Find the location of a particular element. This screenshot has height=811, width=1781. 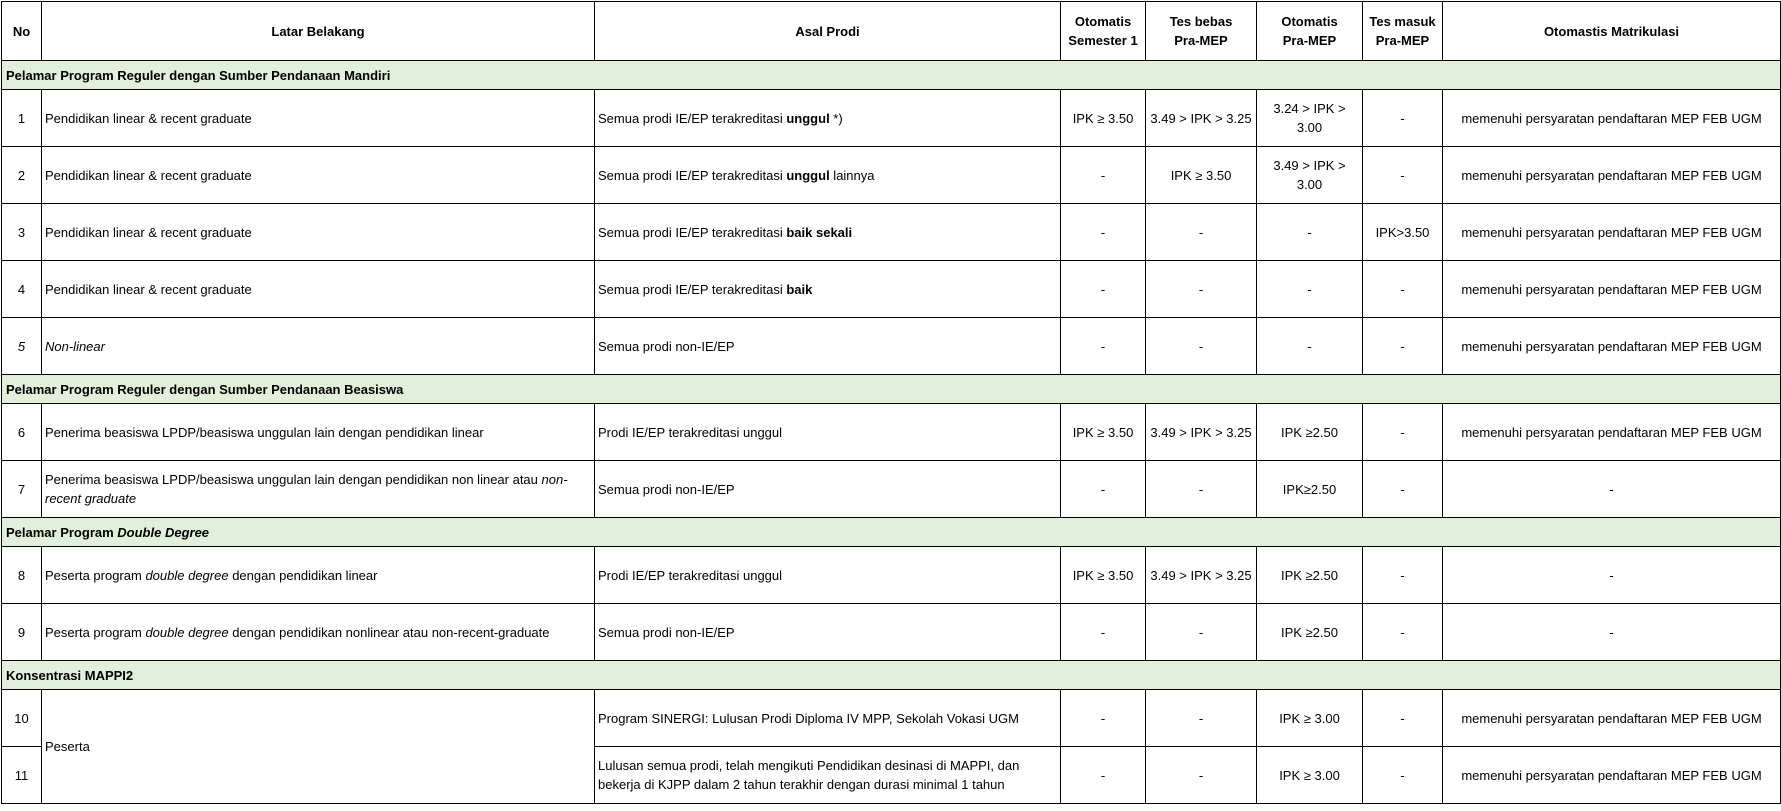

row-number: 2 is located at coordinates (21, 175).